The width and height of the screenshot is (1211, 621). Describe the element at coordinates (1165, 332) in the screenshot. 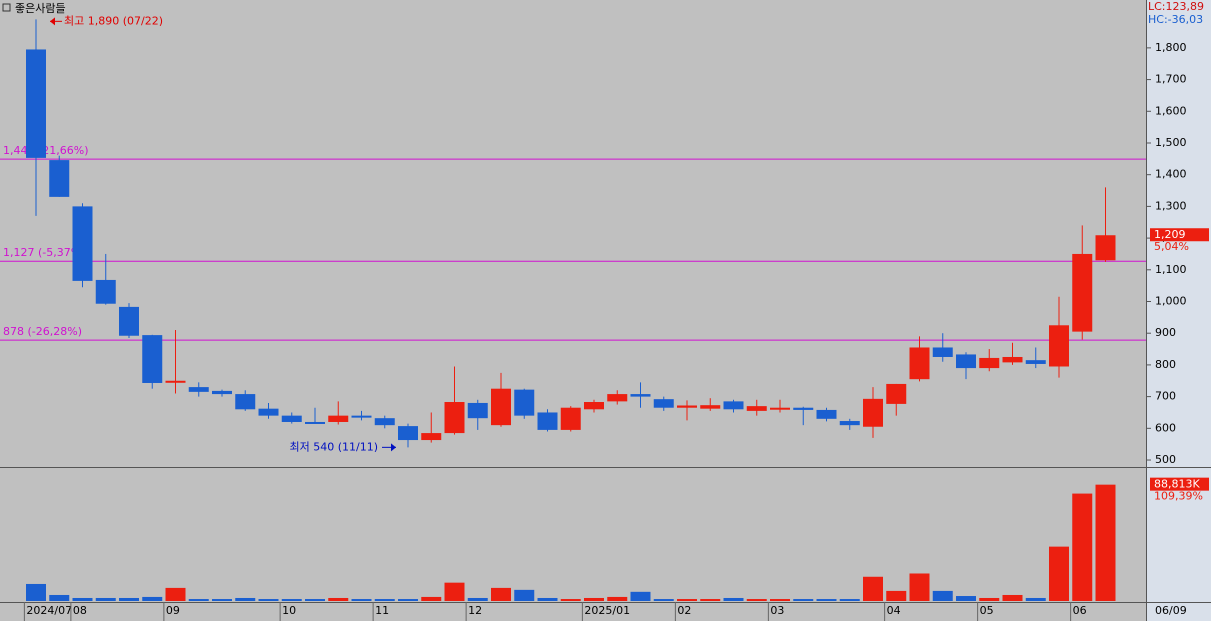

I see `y-tick-label: 900` at that location.